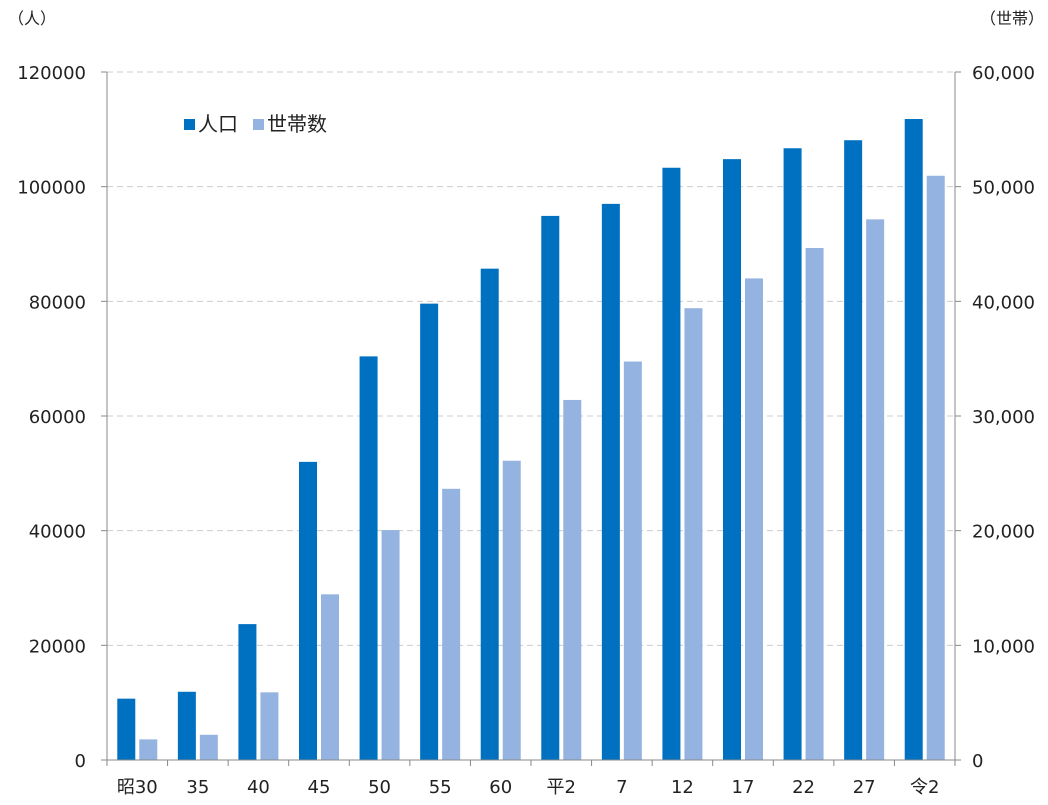 Image resolution: width=1048 pixels, height=805 pixels. Describe the element at coordinates (258, 787) in the screenshot. I see `category-label: 40` at that location.